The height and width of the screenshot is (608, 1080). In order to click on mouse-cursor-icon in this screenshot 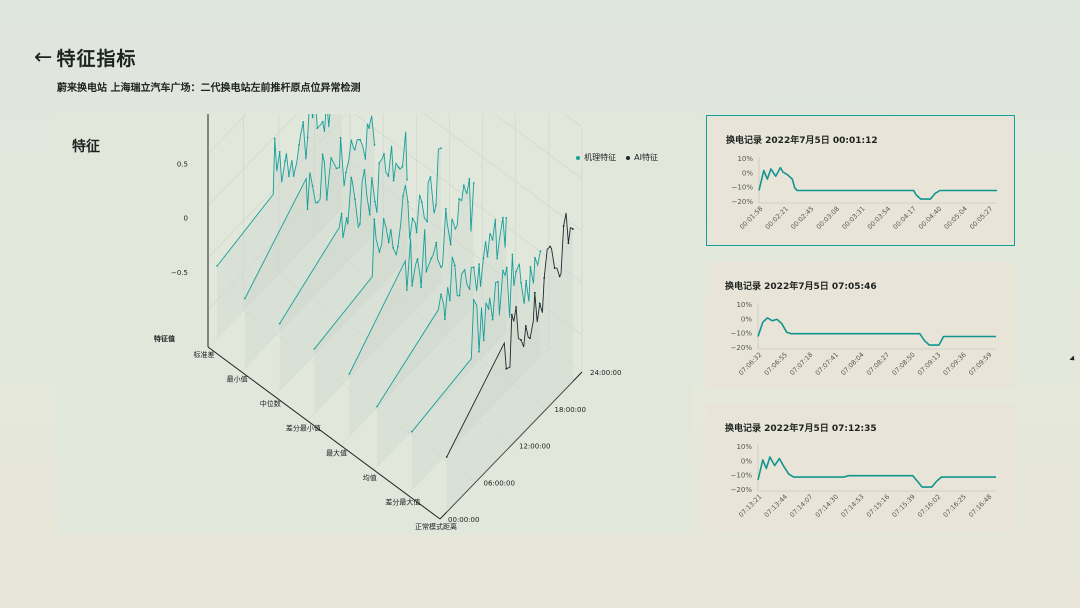, I will do `click(1073, 359)`.